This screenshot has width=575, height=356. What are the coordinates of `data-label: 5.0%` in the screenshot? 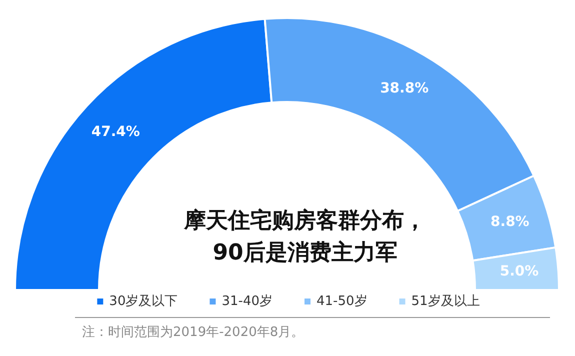 It's located at (519, 272).